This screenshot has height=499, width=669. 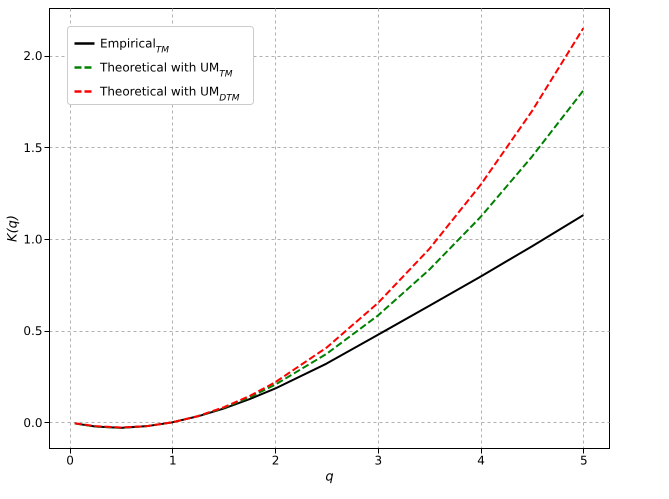 What do you see at coordinates (70, 461) in the screenshot?
I see `x-tick-label: 0` at bounding box center [70, 461].